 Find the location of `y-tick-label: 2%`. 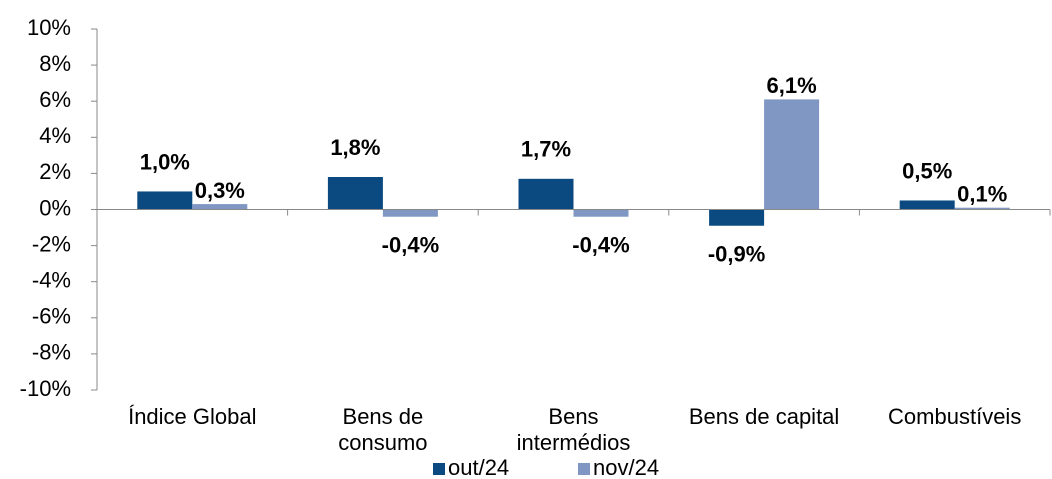

y-tick-label: 2% is located at coordinates (55, 171).